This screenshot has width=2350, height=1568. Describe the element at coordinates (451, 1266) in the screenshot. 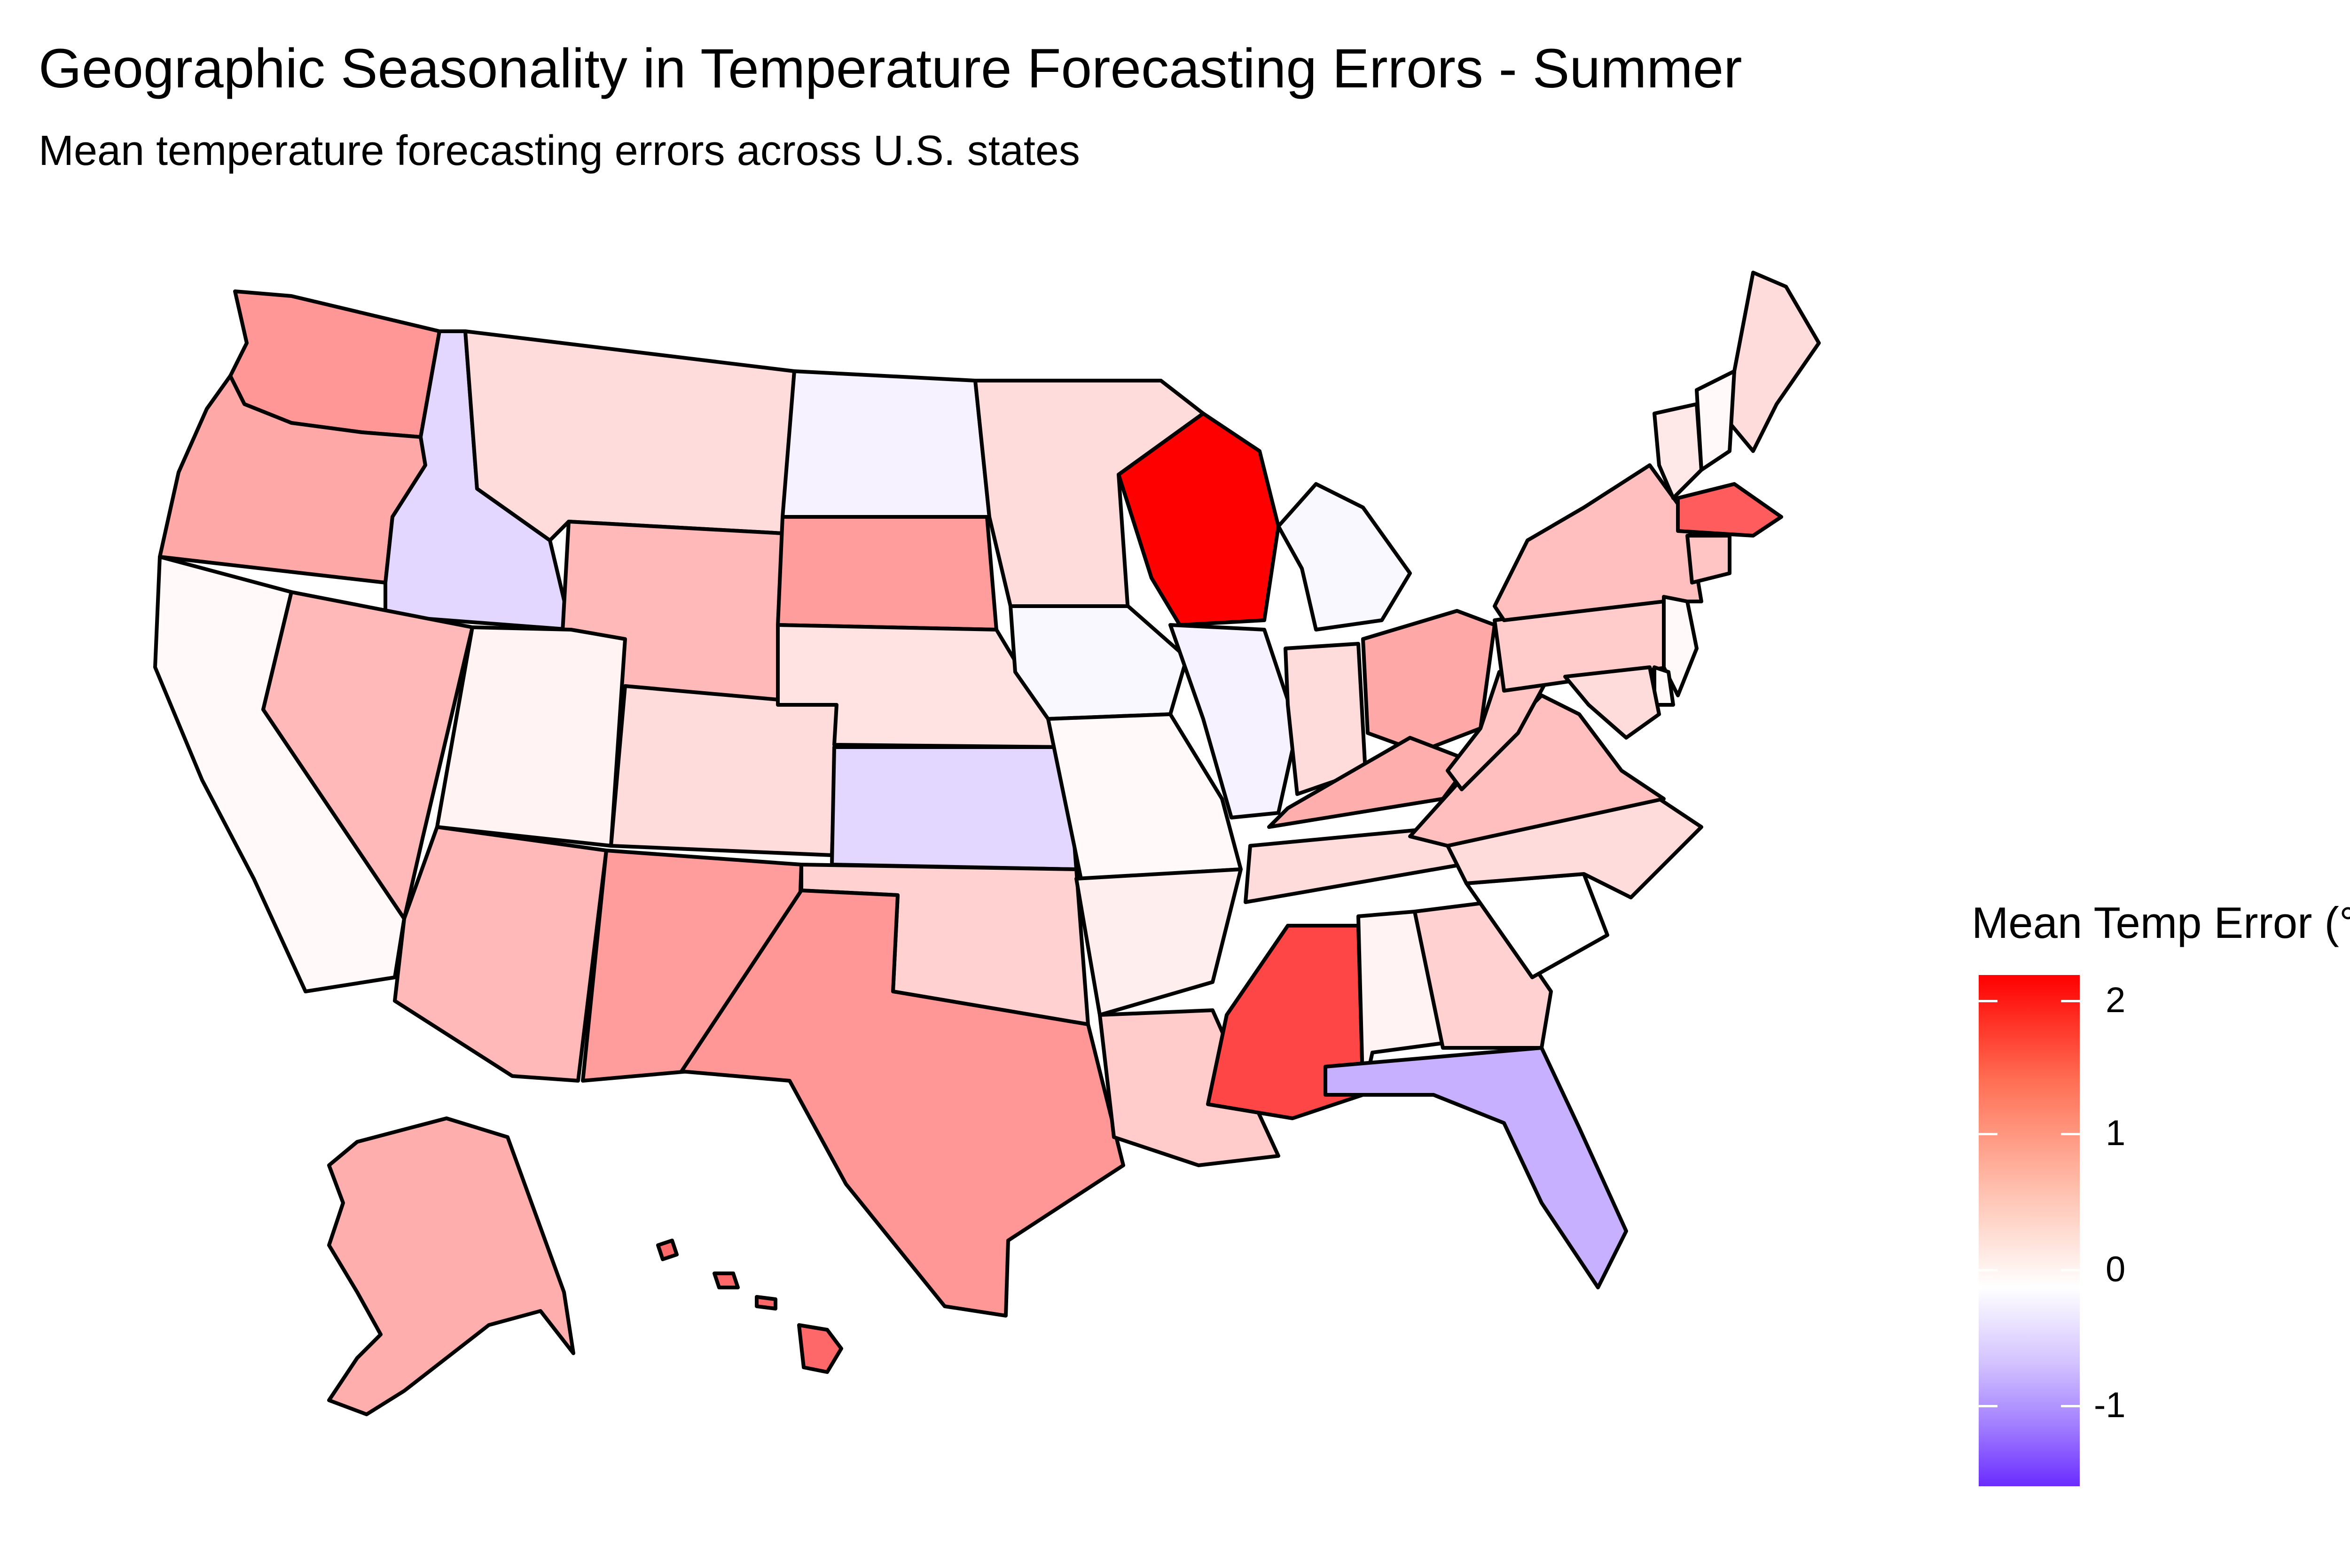

I see `state-alaska` at that location.